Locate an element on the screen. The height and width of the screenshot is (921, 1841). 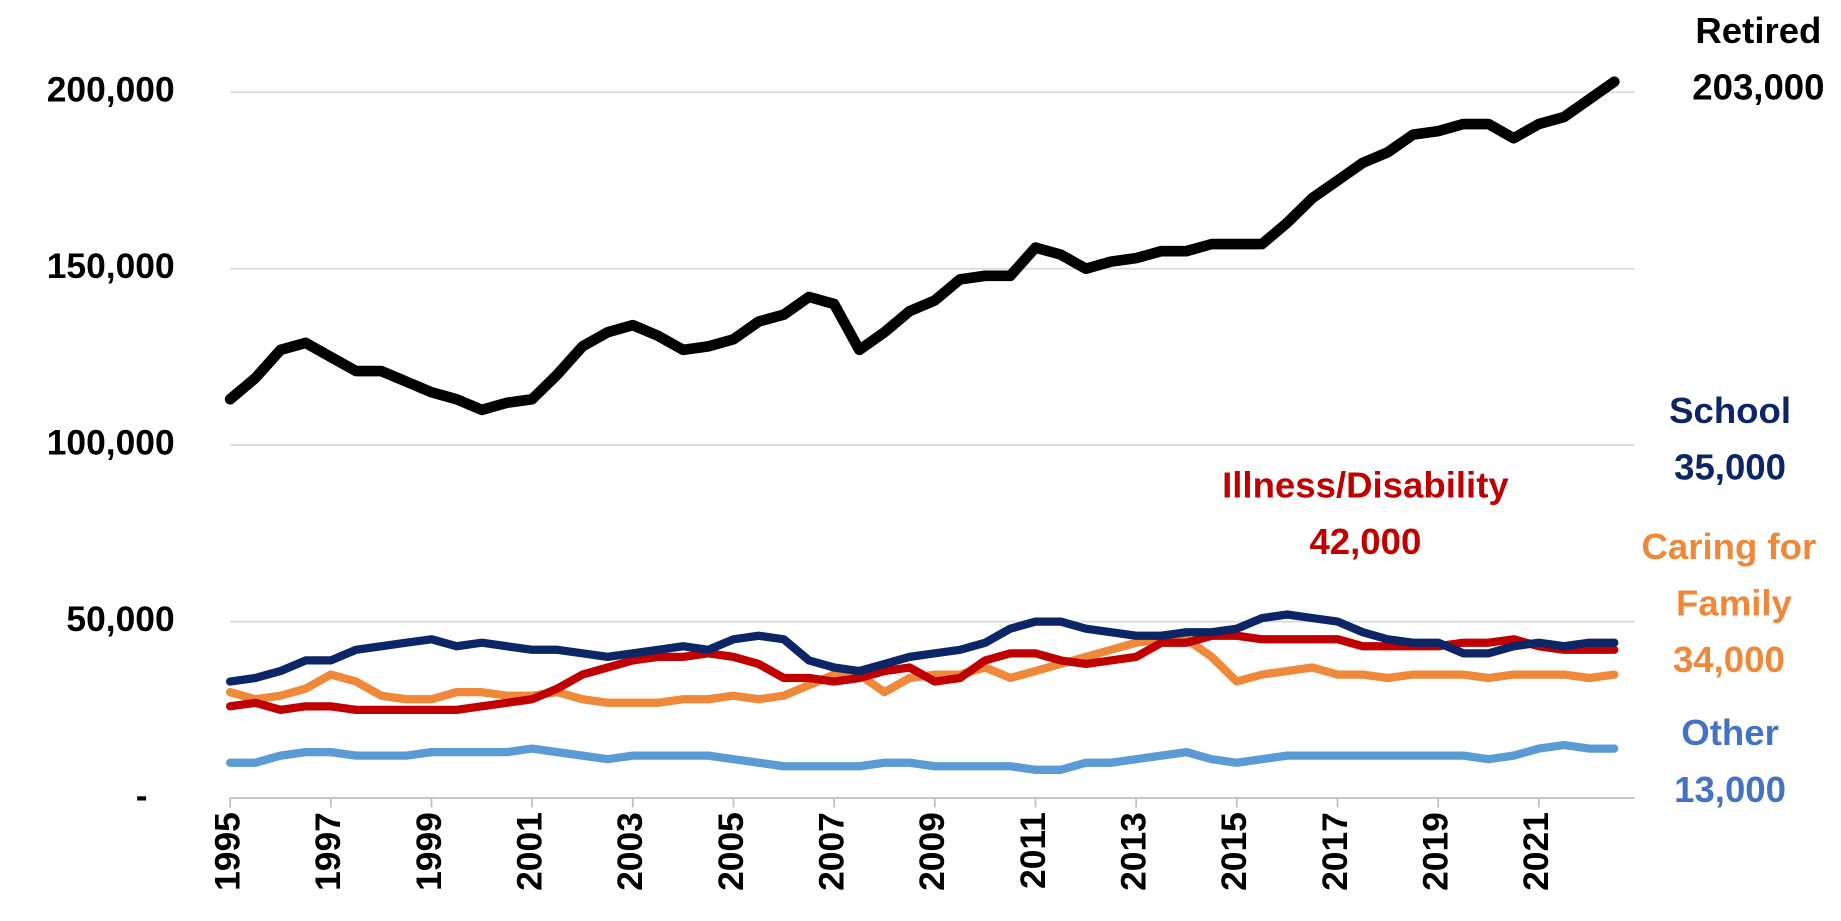
x-tick-label: 2017 is located at coordinates (1335, 851).